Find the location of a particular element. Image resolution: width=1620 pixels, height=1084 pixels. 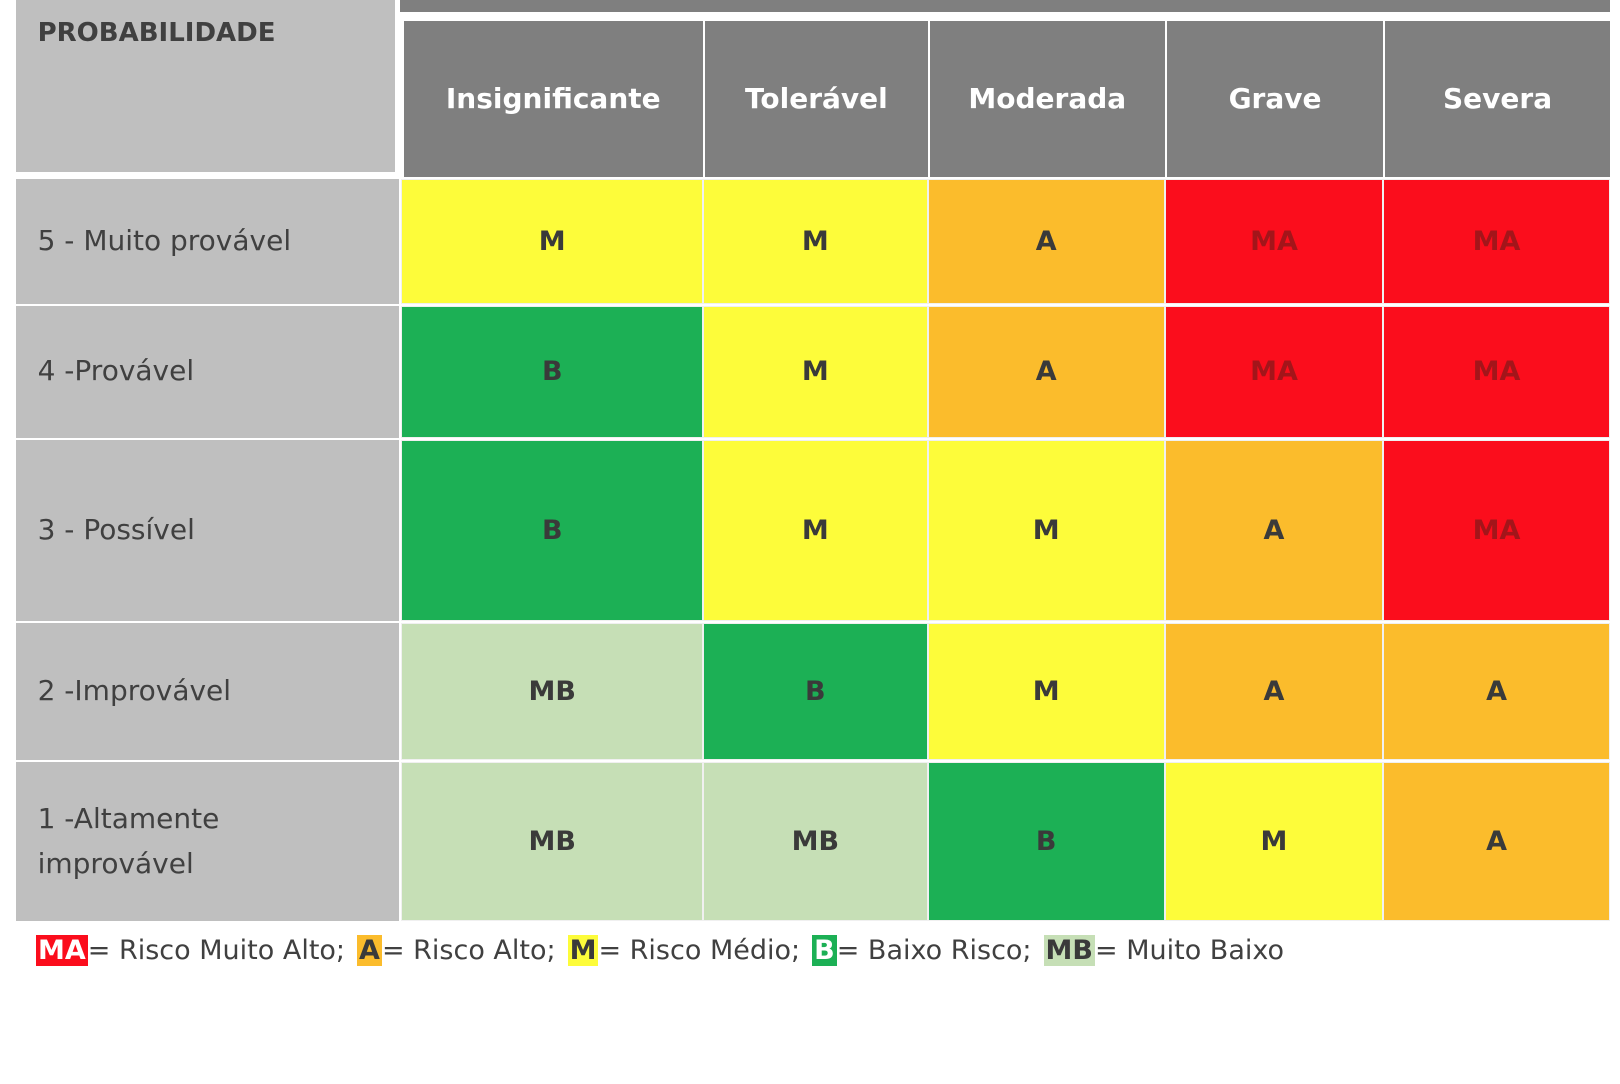

column-header: Insignificante is located at coordinates (553, 98).